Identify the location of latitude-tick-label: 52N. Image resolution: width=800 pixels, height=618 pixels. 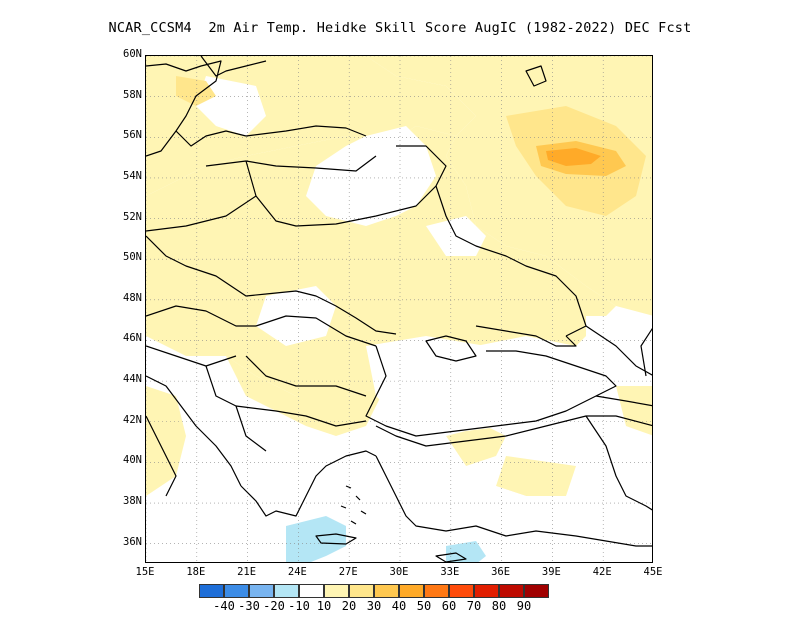
(132, 216).